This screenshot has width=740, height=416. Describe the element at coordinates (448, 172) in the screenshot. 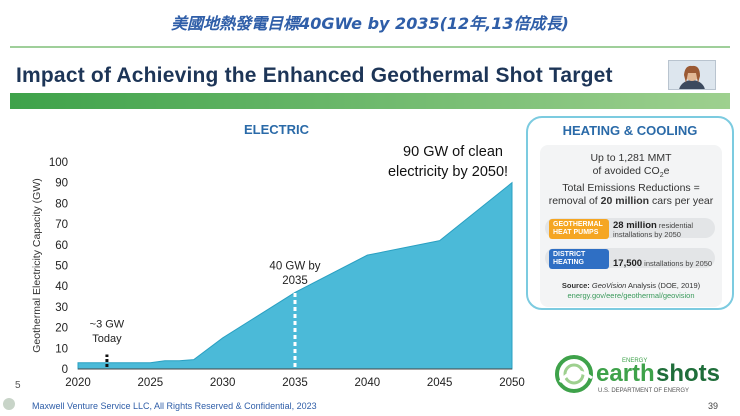

I see `annotation-2050-line2: electricity by 2050!` at that location.